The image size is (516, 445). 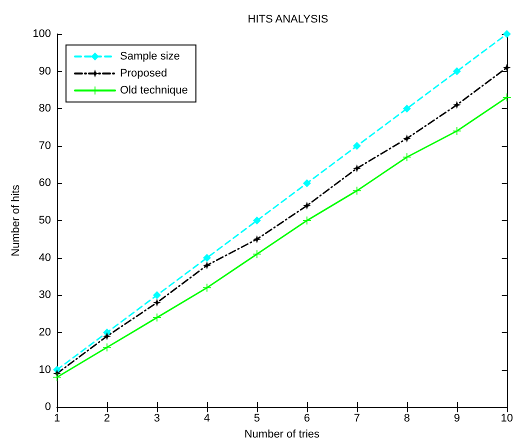 I want to click on y-tick-label: 0, so click(x=47, y=407).